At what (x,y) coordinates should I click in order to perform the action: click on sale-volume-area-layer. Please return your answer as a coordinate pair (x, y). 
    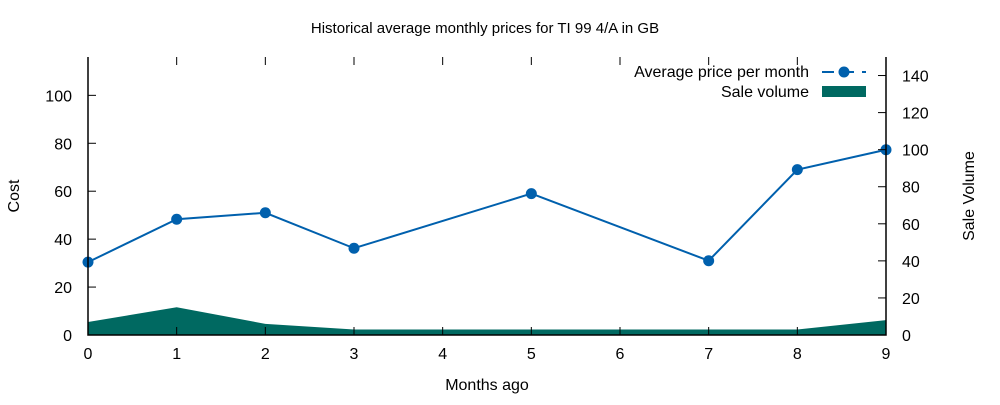
    Looking at the image, I should click on (487, 321).